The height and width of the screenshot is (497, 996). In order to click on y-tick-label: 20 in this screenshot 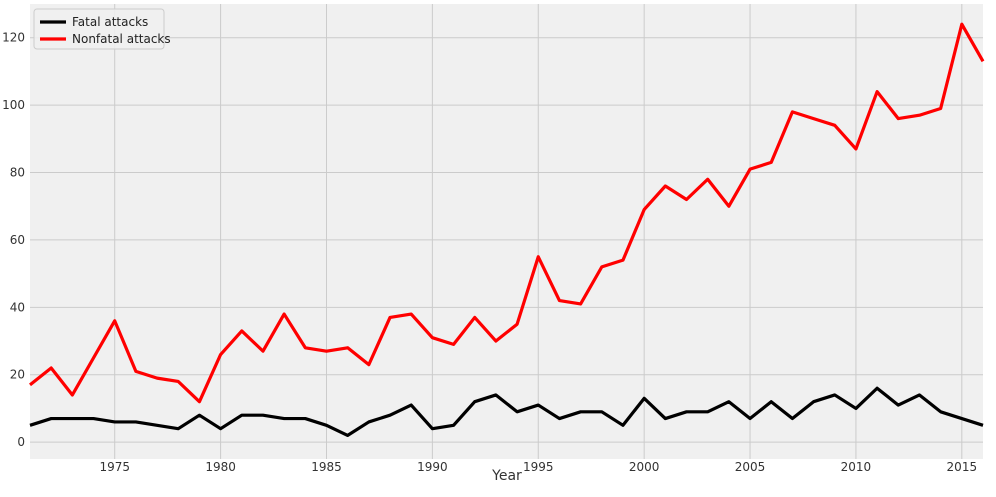, I will do `click(17, 375)`.